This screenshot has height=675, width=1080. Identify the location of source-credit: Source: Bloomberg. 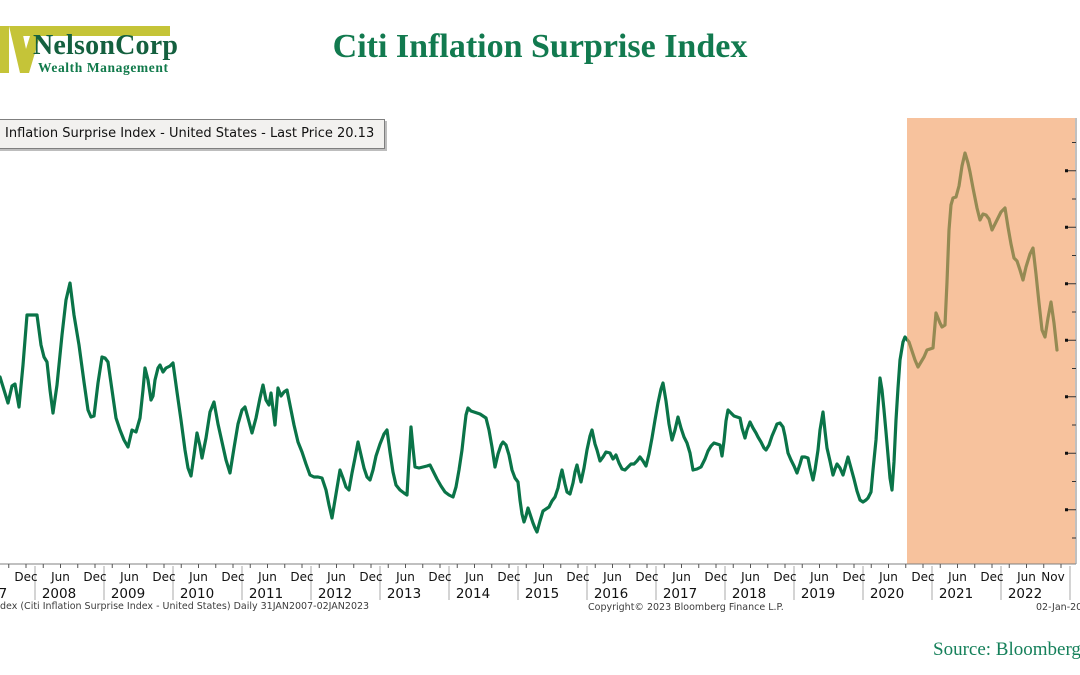
(1006, 649).